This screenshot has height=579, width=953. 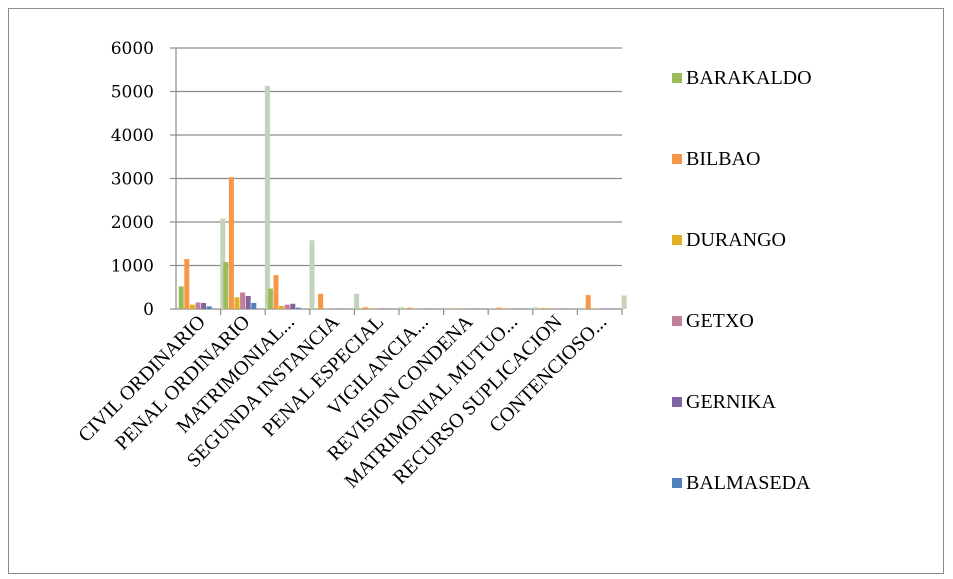 What do you see at coordinates (731, 402) in the screenshot?
I see `legend-label: GERNIKA` at bounding box center [731, 402].